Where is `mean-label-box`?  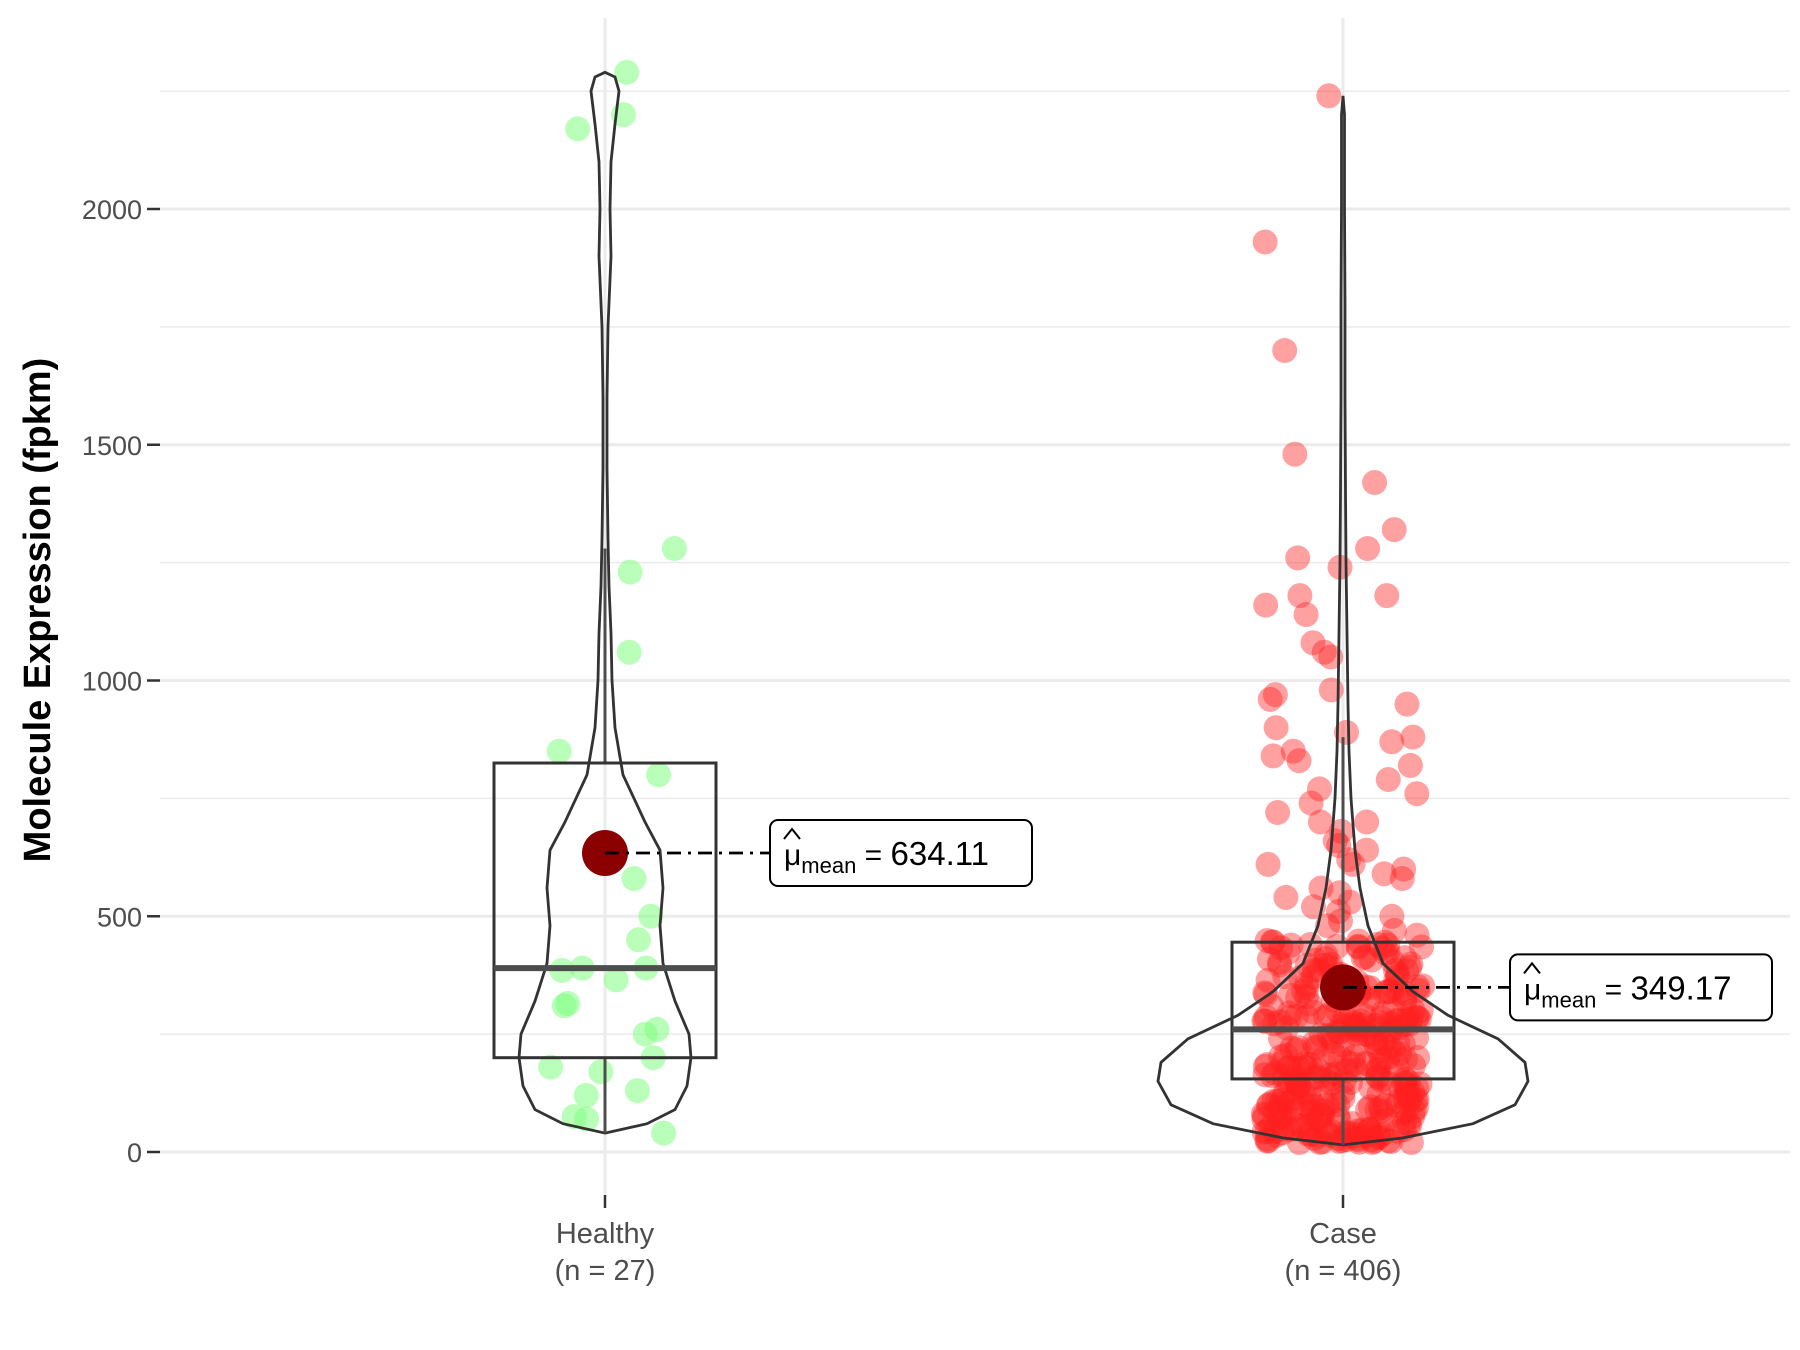 mean-label-box is located at coordinates (1641, 987).